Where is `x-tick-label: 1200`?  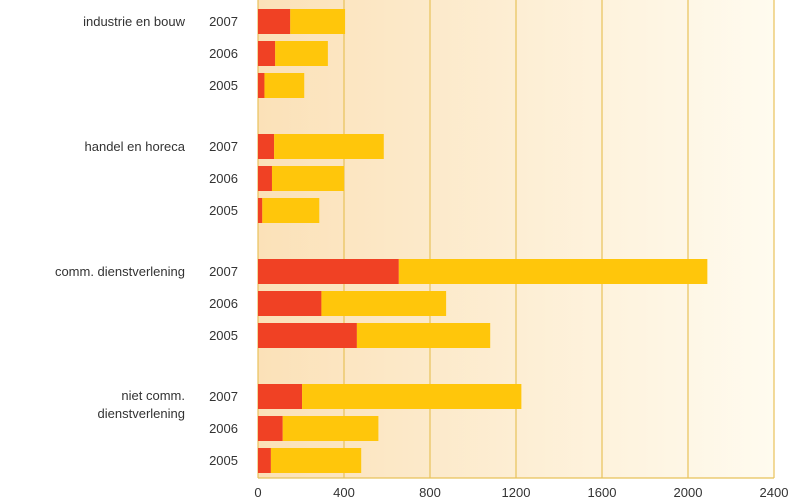
x-tick-label: 1200 is located at coordinates (516, 492).